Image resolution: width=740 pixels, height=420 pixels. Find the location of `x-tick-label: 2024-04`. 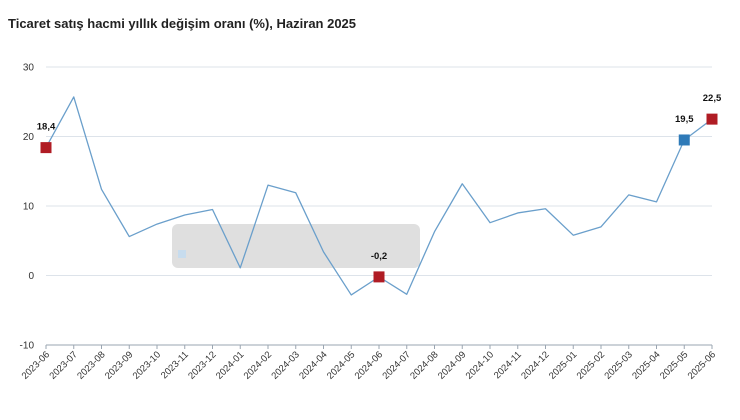

x-tick-label: 2024-04 is located at coordinates (313, 365).